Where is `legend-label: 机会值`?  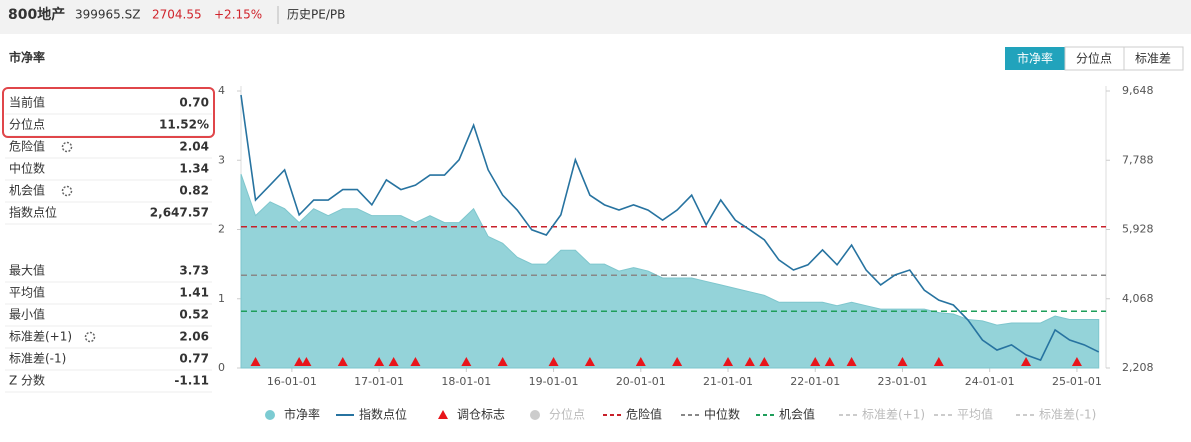
legend-label: 机会值 is located at coordinates (797, 414).